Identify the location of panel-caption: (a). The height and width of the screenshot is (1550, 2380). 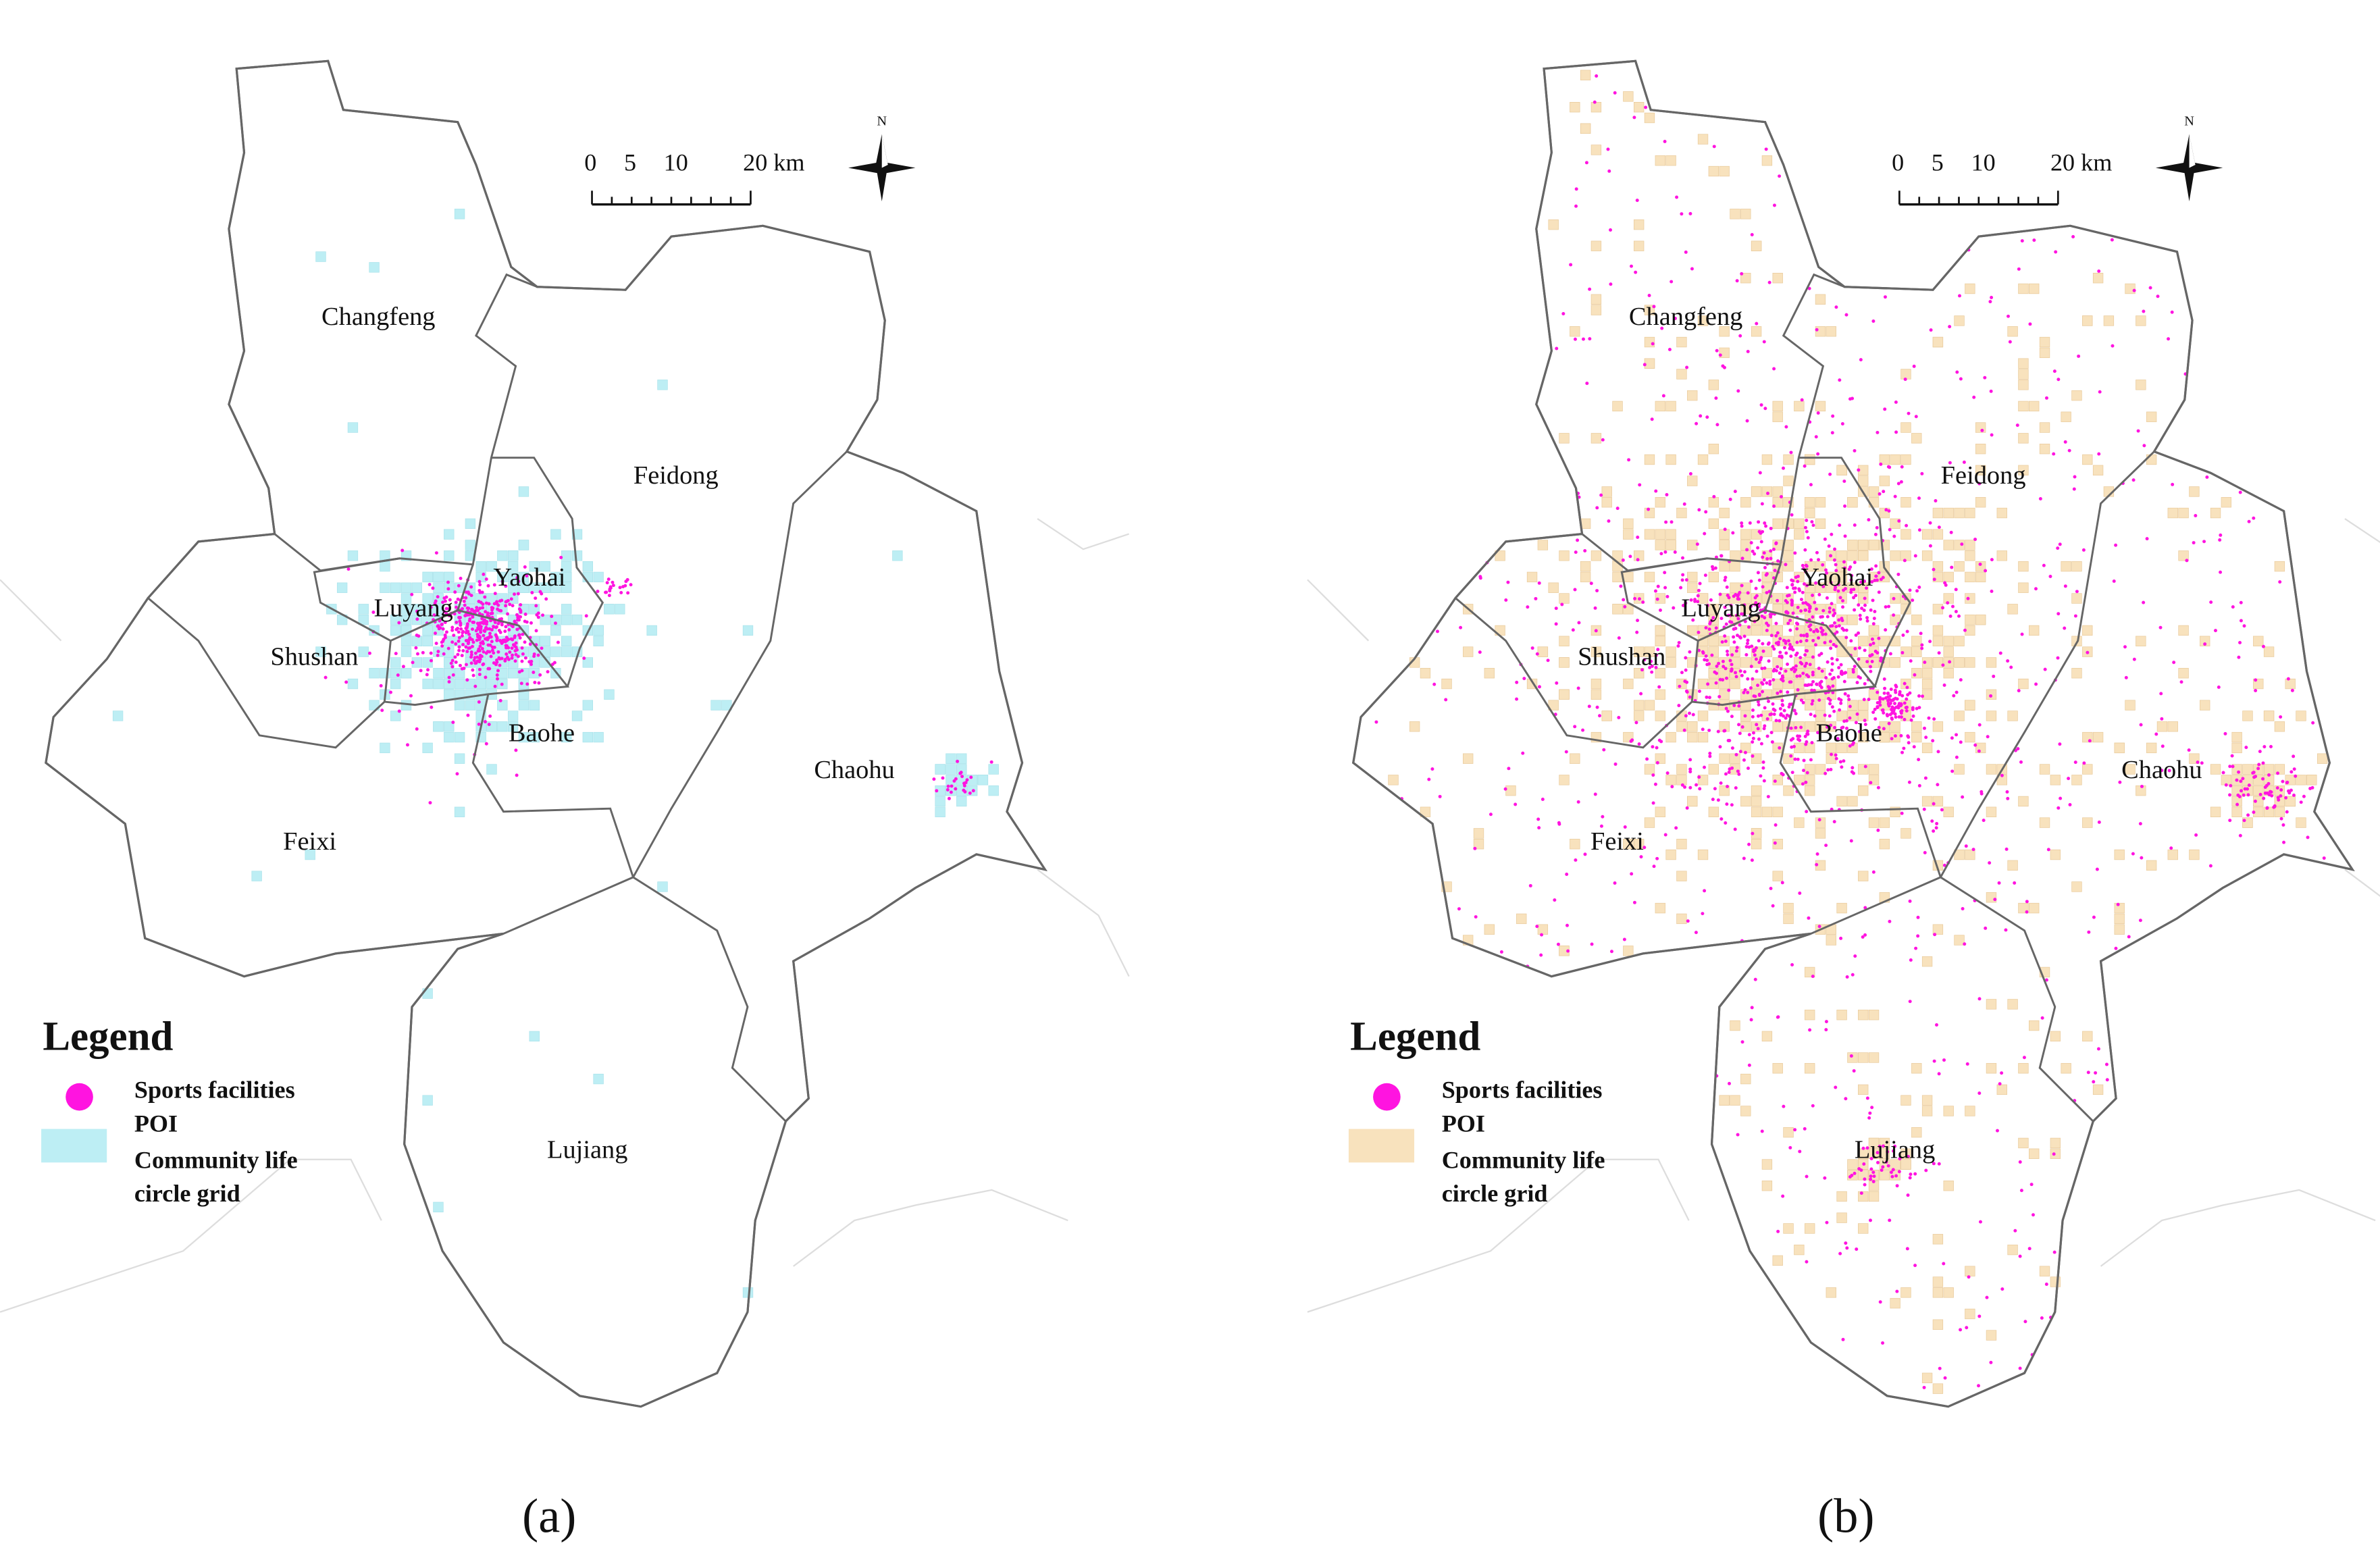
(549, 1516).